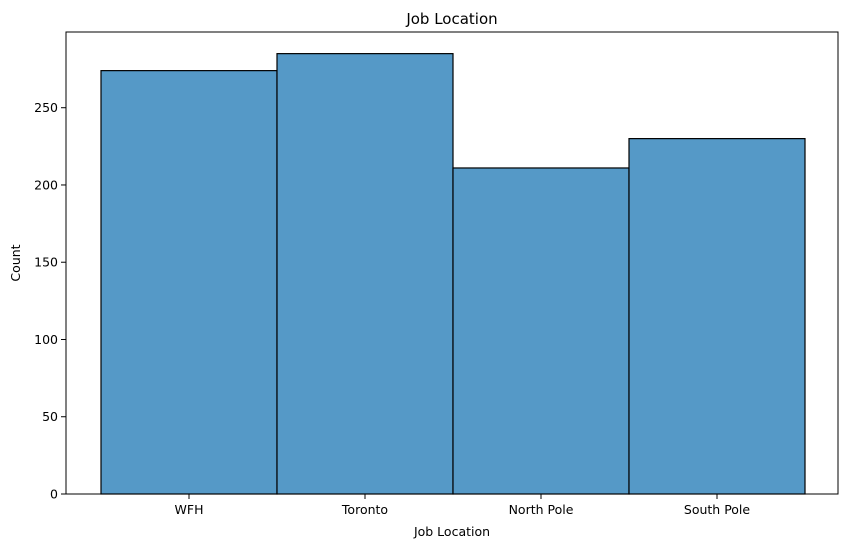 The image size is (850, 547). I want to click on y-tick-label: 200, so click(46, 184).